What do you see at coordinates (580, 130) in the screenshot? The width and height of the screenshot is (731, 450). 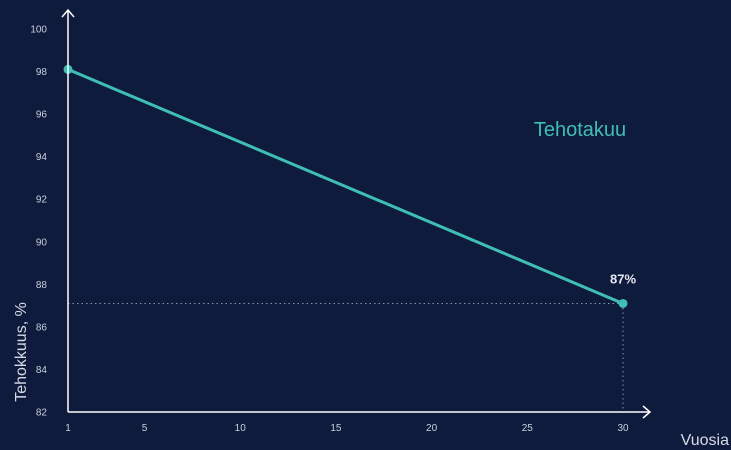 I see `series-label: Tehotakuu` at bounding box center [580, 130].